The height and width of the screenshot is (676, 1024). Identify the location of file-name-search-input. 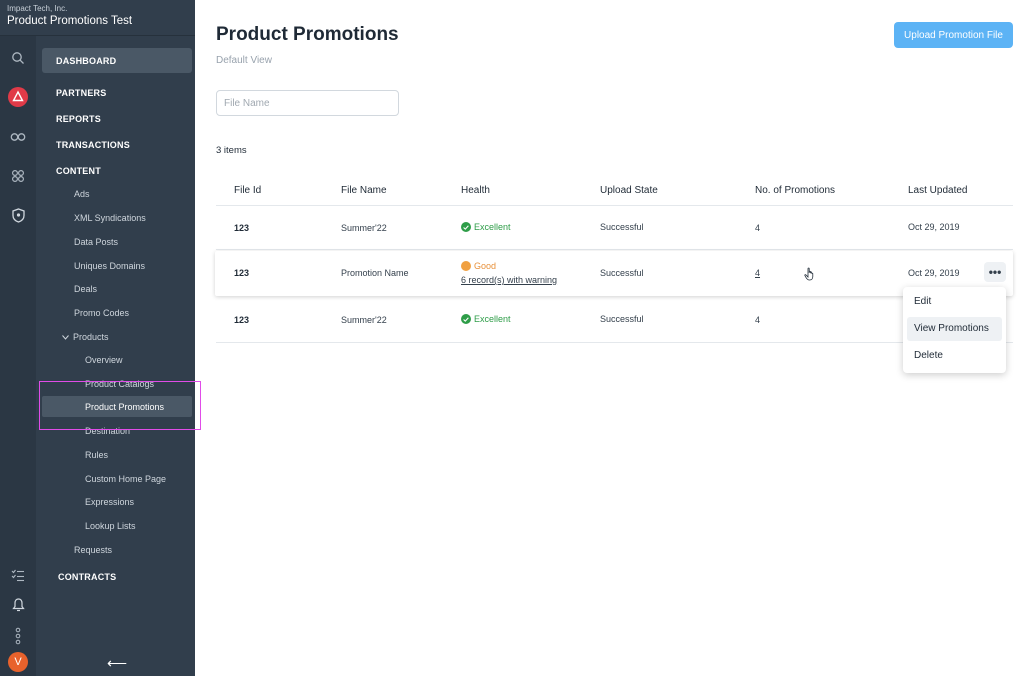
(307, 103).